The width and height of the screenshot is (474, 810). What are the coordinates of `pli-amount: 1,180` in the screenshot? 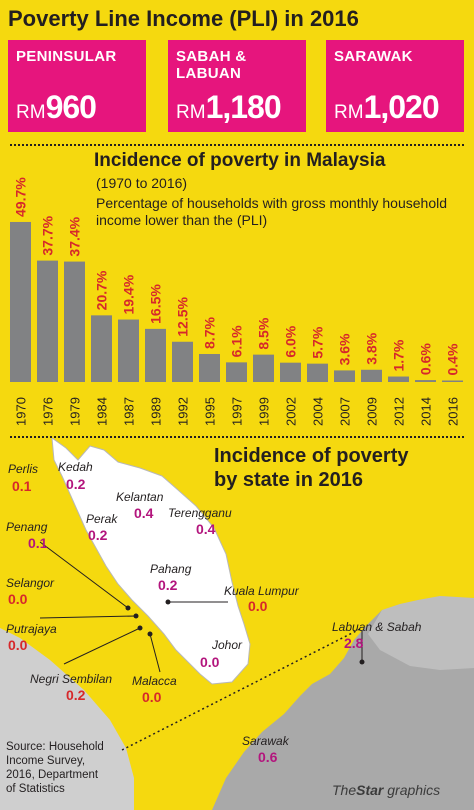 It's located at (243, 107).